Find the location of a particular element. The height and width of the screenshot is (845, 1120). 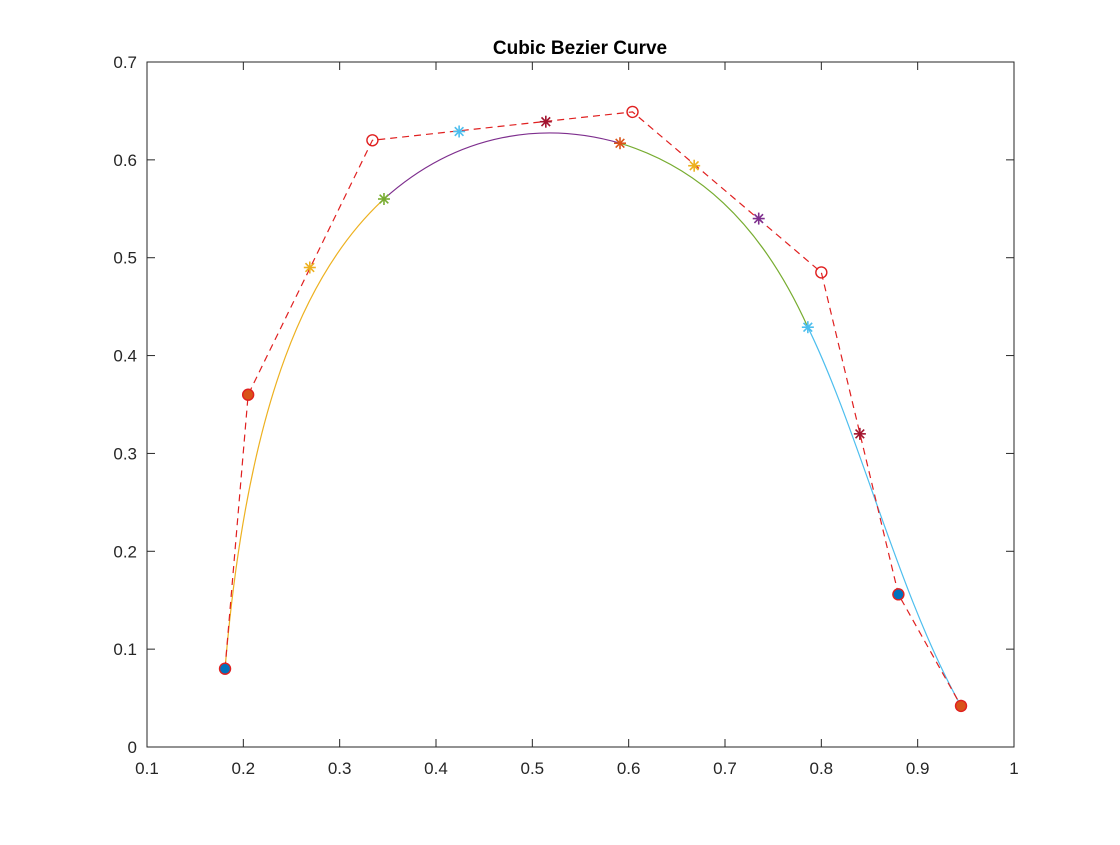

x-tick-label-7: 0.7 is located at coordinates (725, 768).